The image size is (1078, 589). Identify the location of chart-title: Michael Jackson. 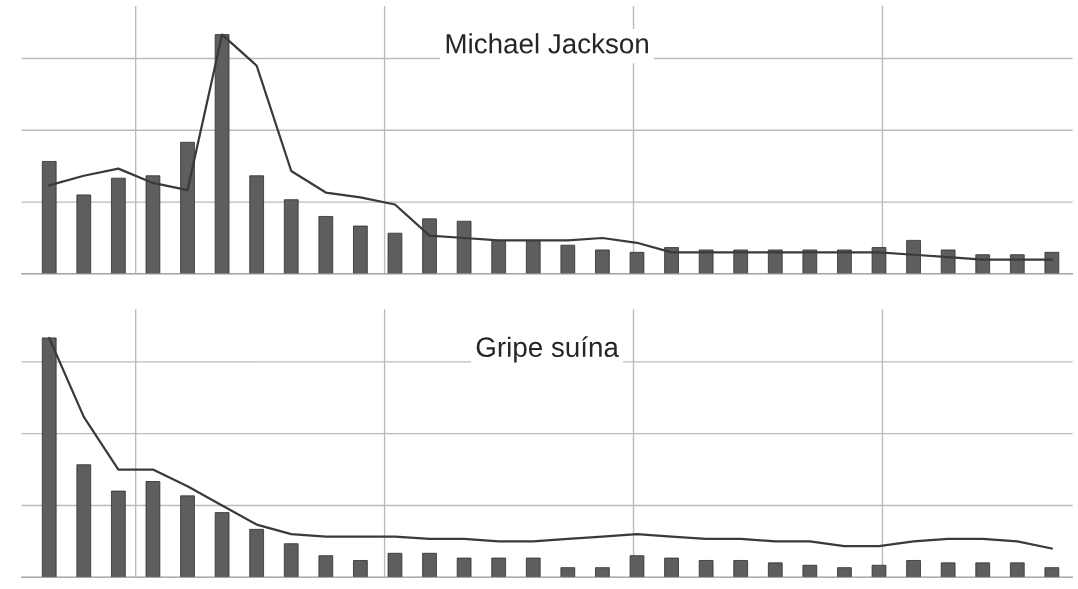
(547, 43).